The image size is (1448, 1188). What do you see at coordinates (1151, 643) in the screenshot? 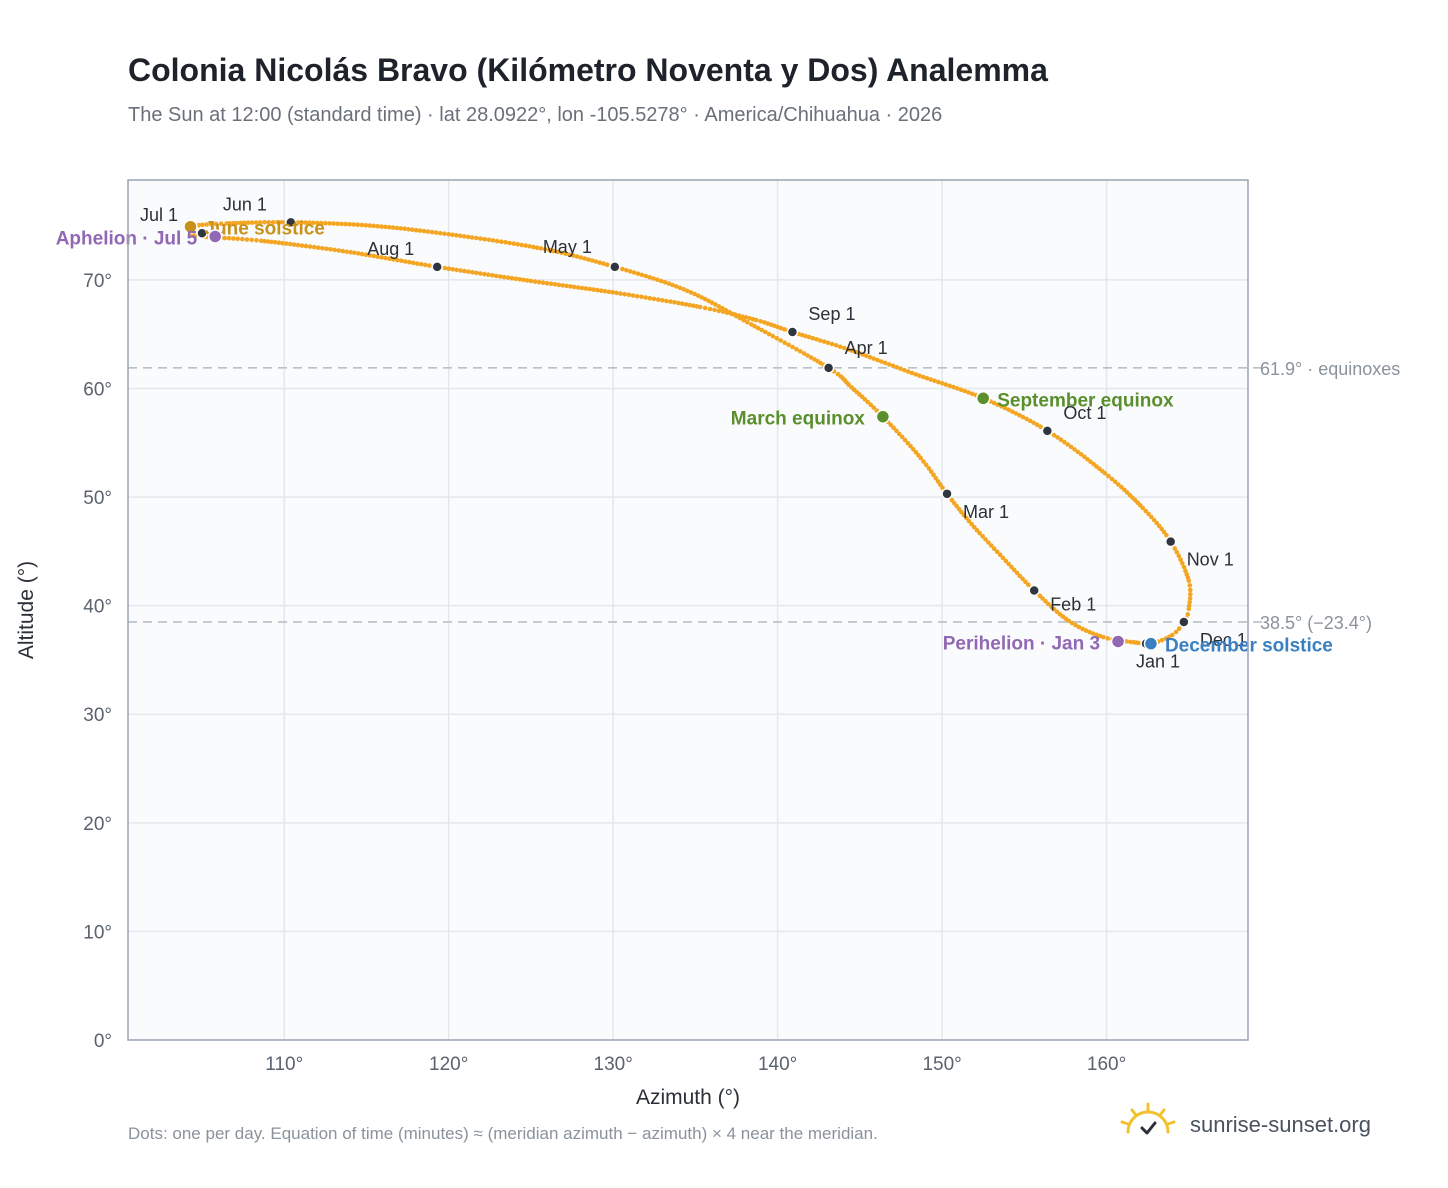
I see `event-marker` at bounding box center [1151, 643].